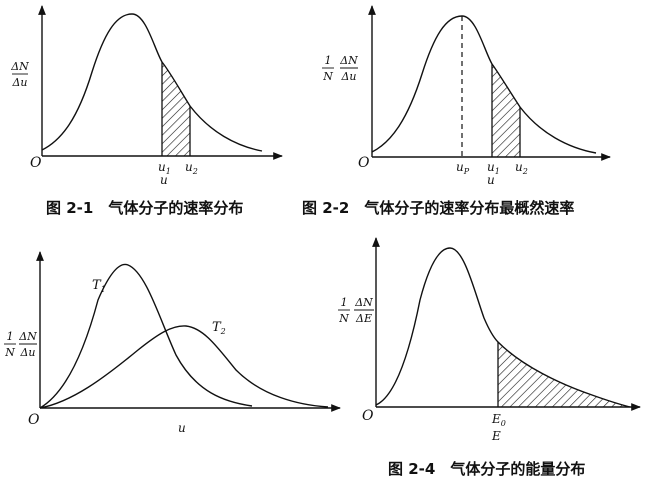 Image resolution: width=650 pixels, height=483 pixels. I want to click on label-t1: T1, so click(99, 286).